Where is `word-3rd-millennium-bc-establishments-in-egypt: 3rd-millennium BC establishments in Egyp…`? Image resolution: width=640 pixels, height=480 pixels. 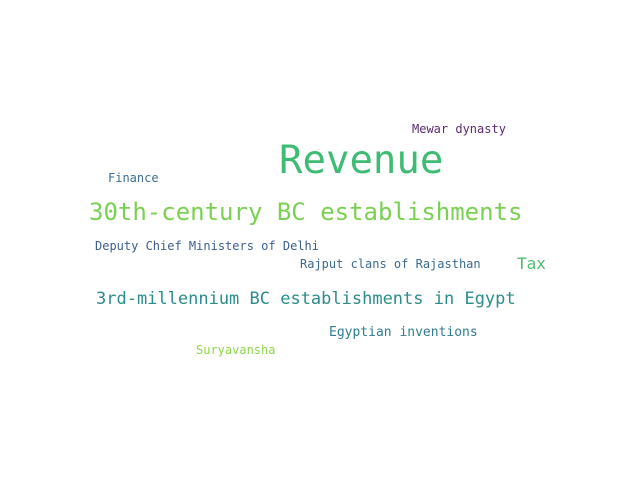
word-3rd-millennium-bc-establishments-in-egypt: 3rd-millennium BC establishments in Egyp… is located at coordinates (306, 299).